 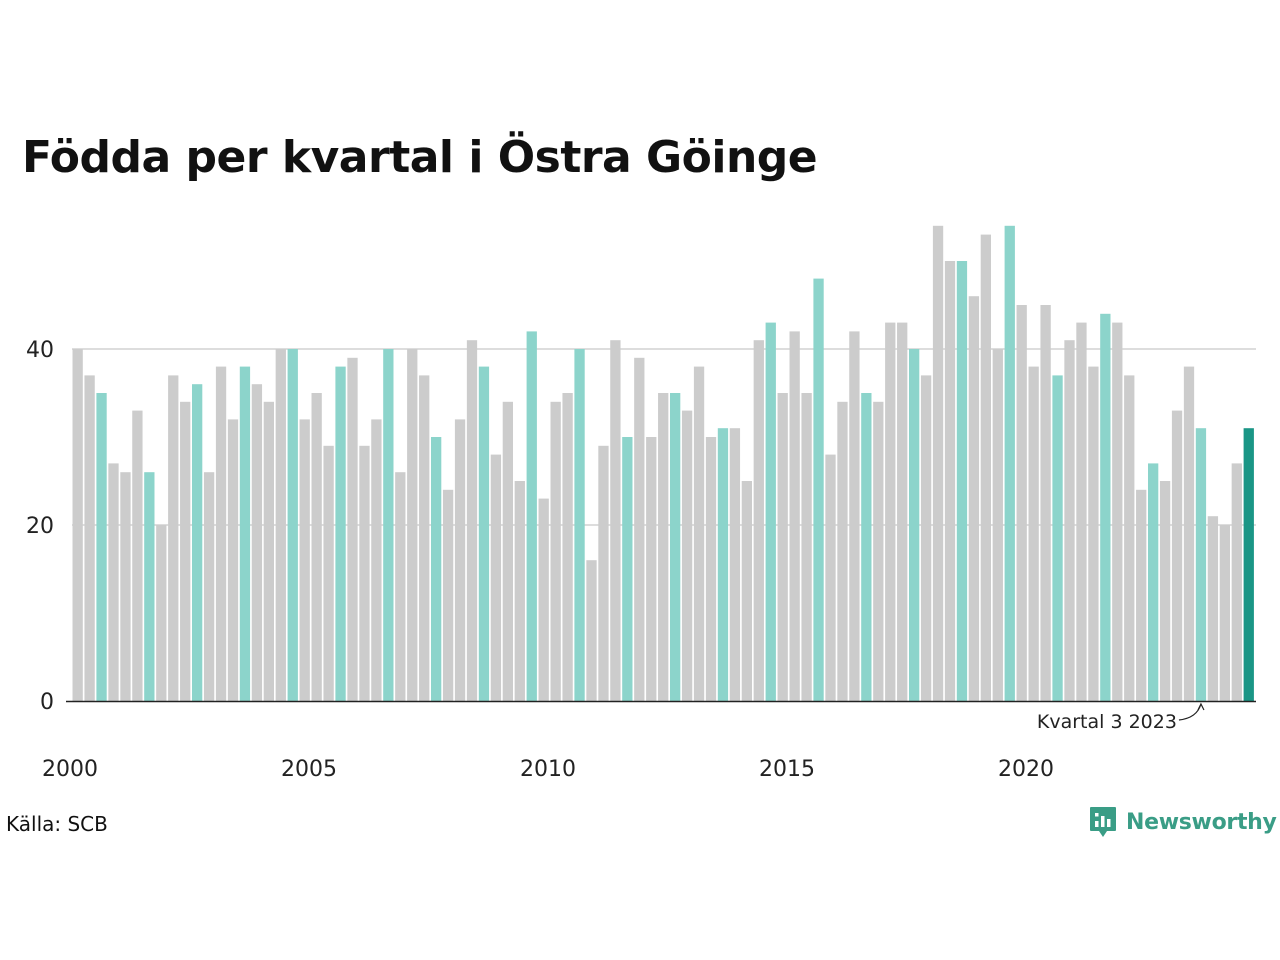 I want to click on annotation: Kvartal 3 2023, so click(x=1121, y=717).